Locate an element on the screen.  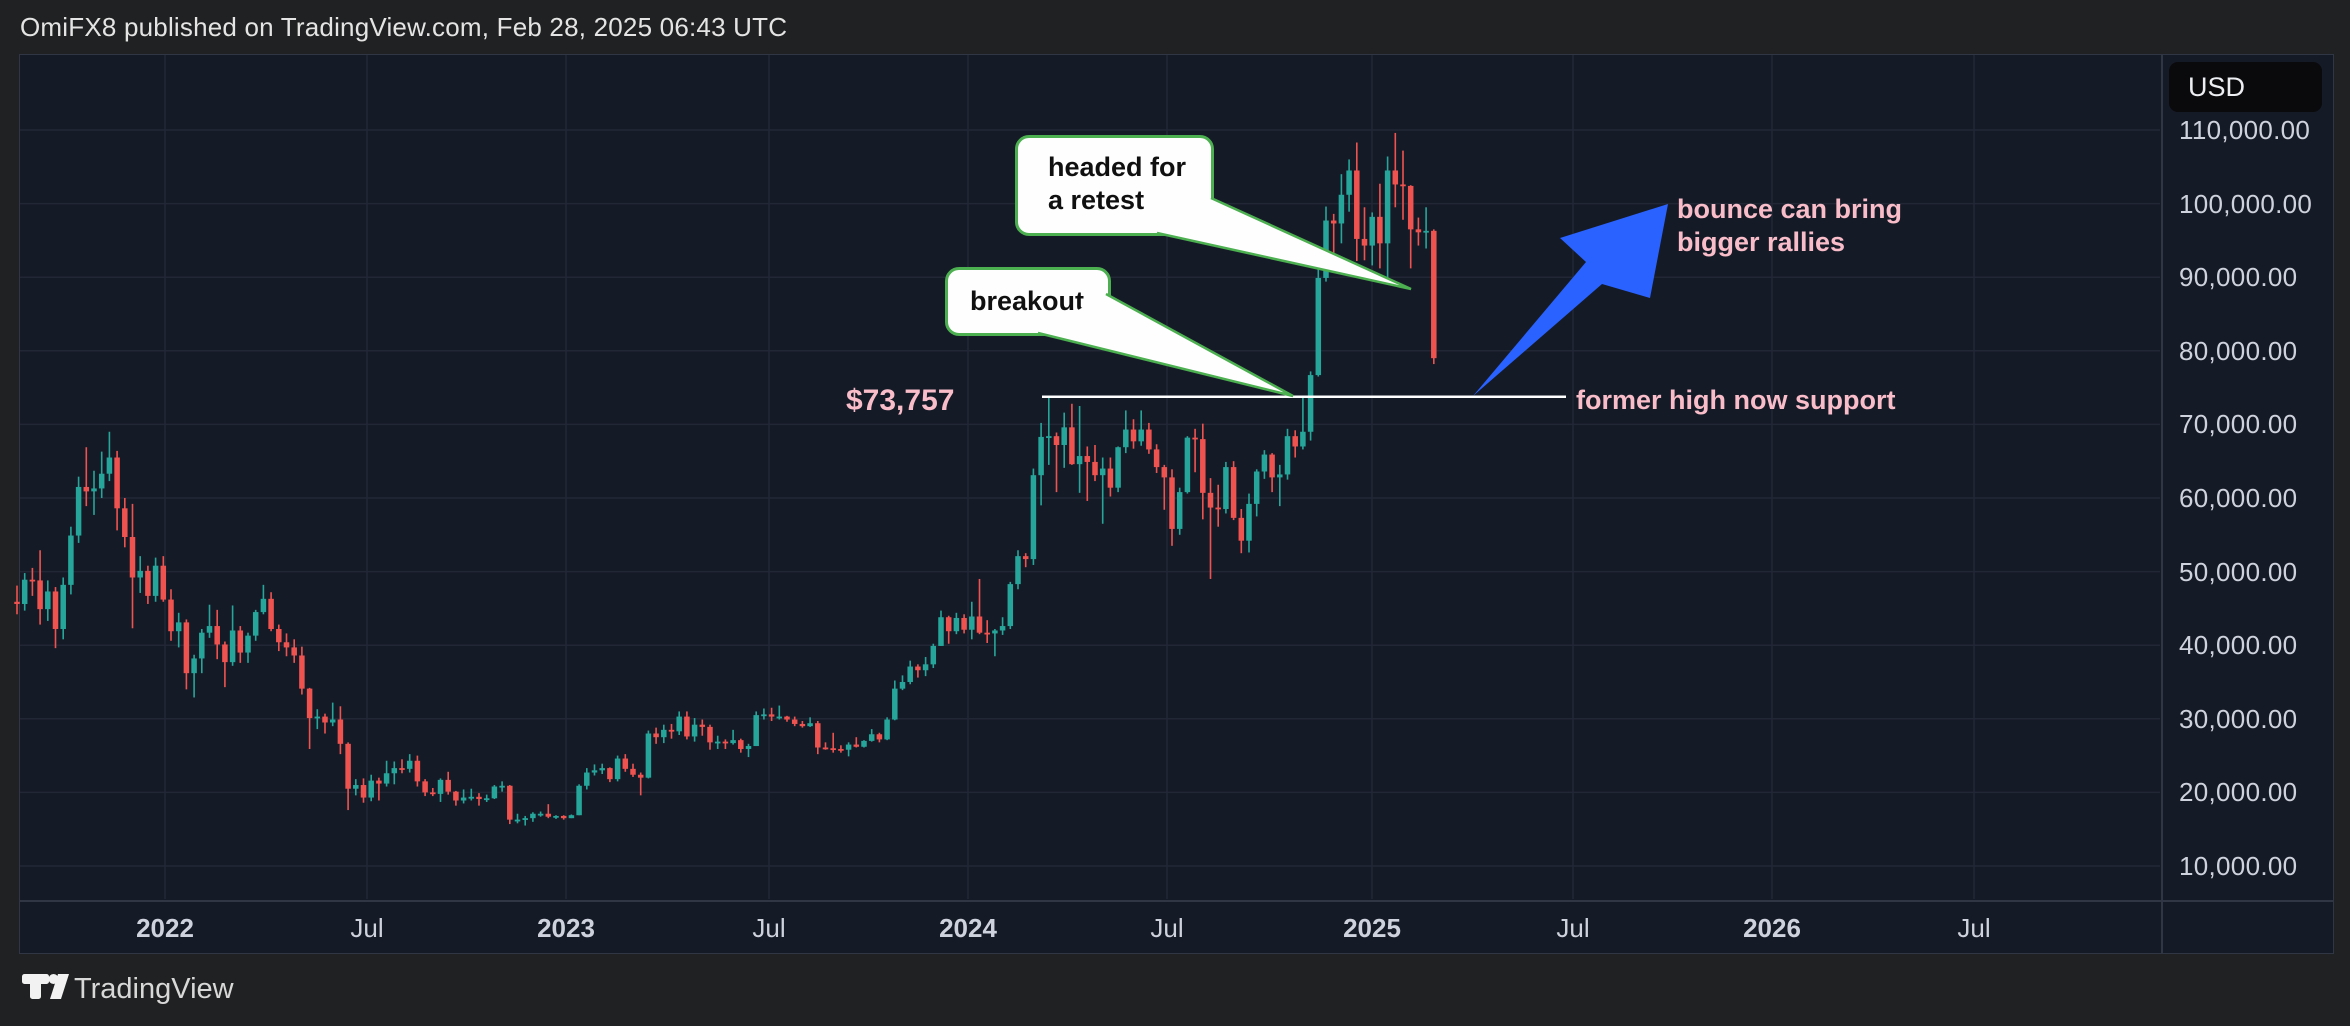
price-tick-label: 80,000.00 is located at coordinates (2238, 350).